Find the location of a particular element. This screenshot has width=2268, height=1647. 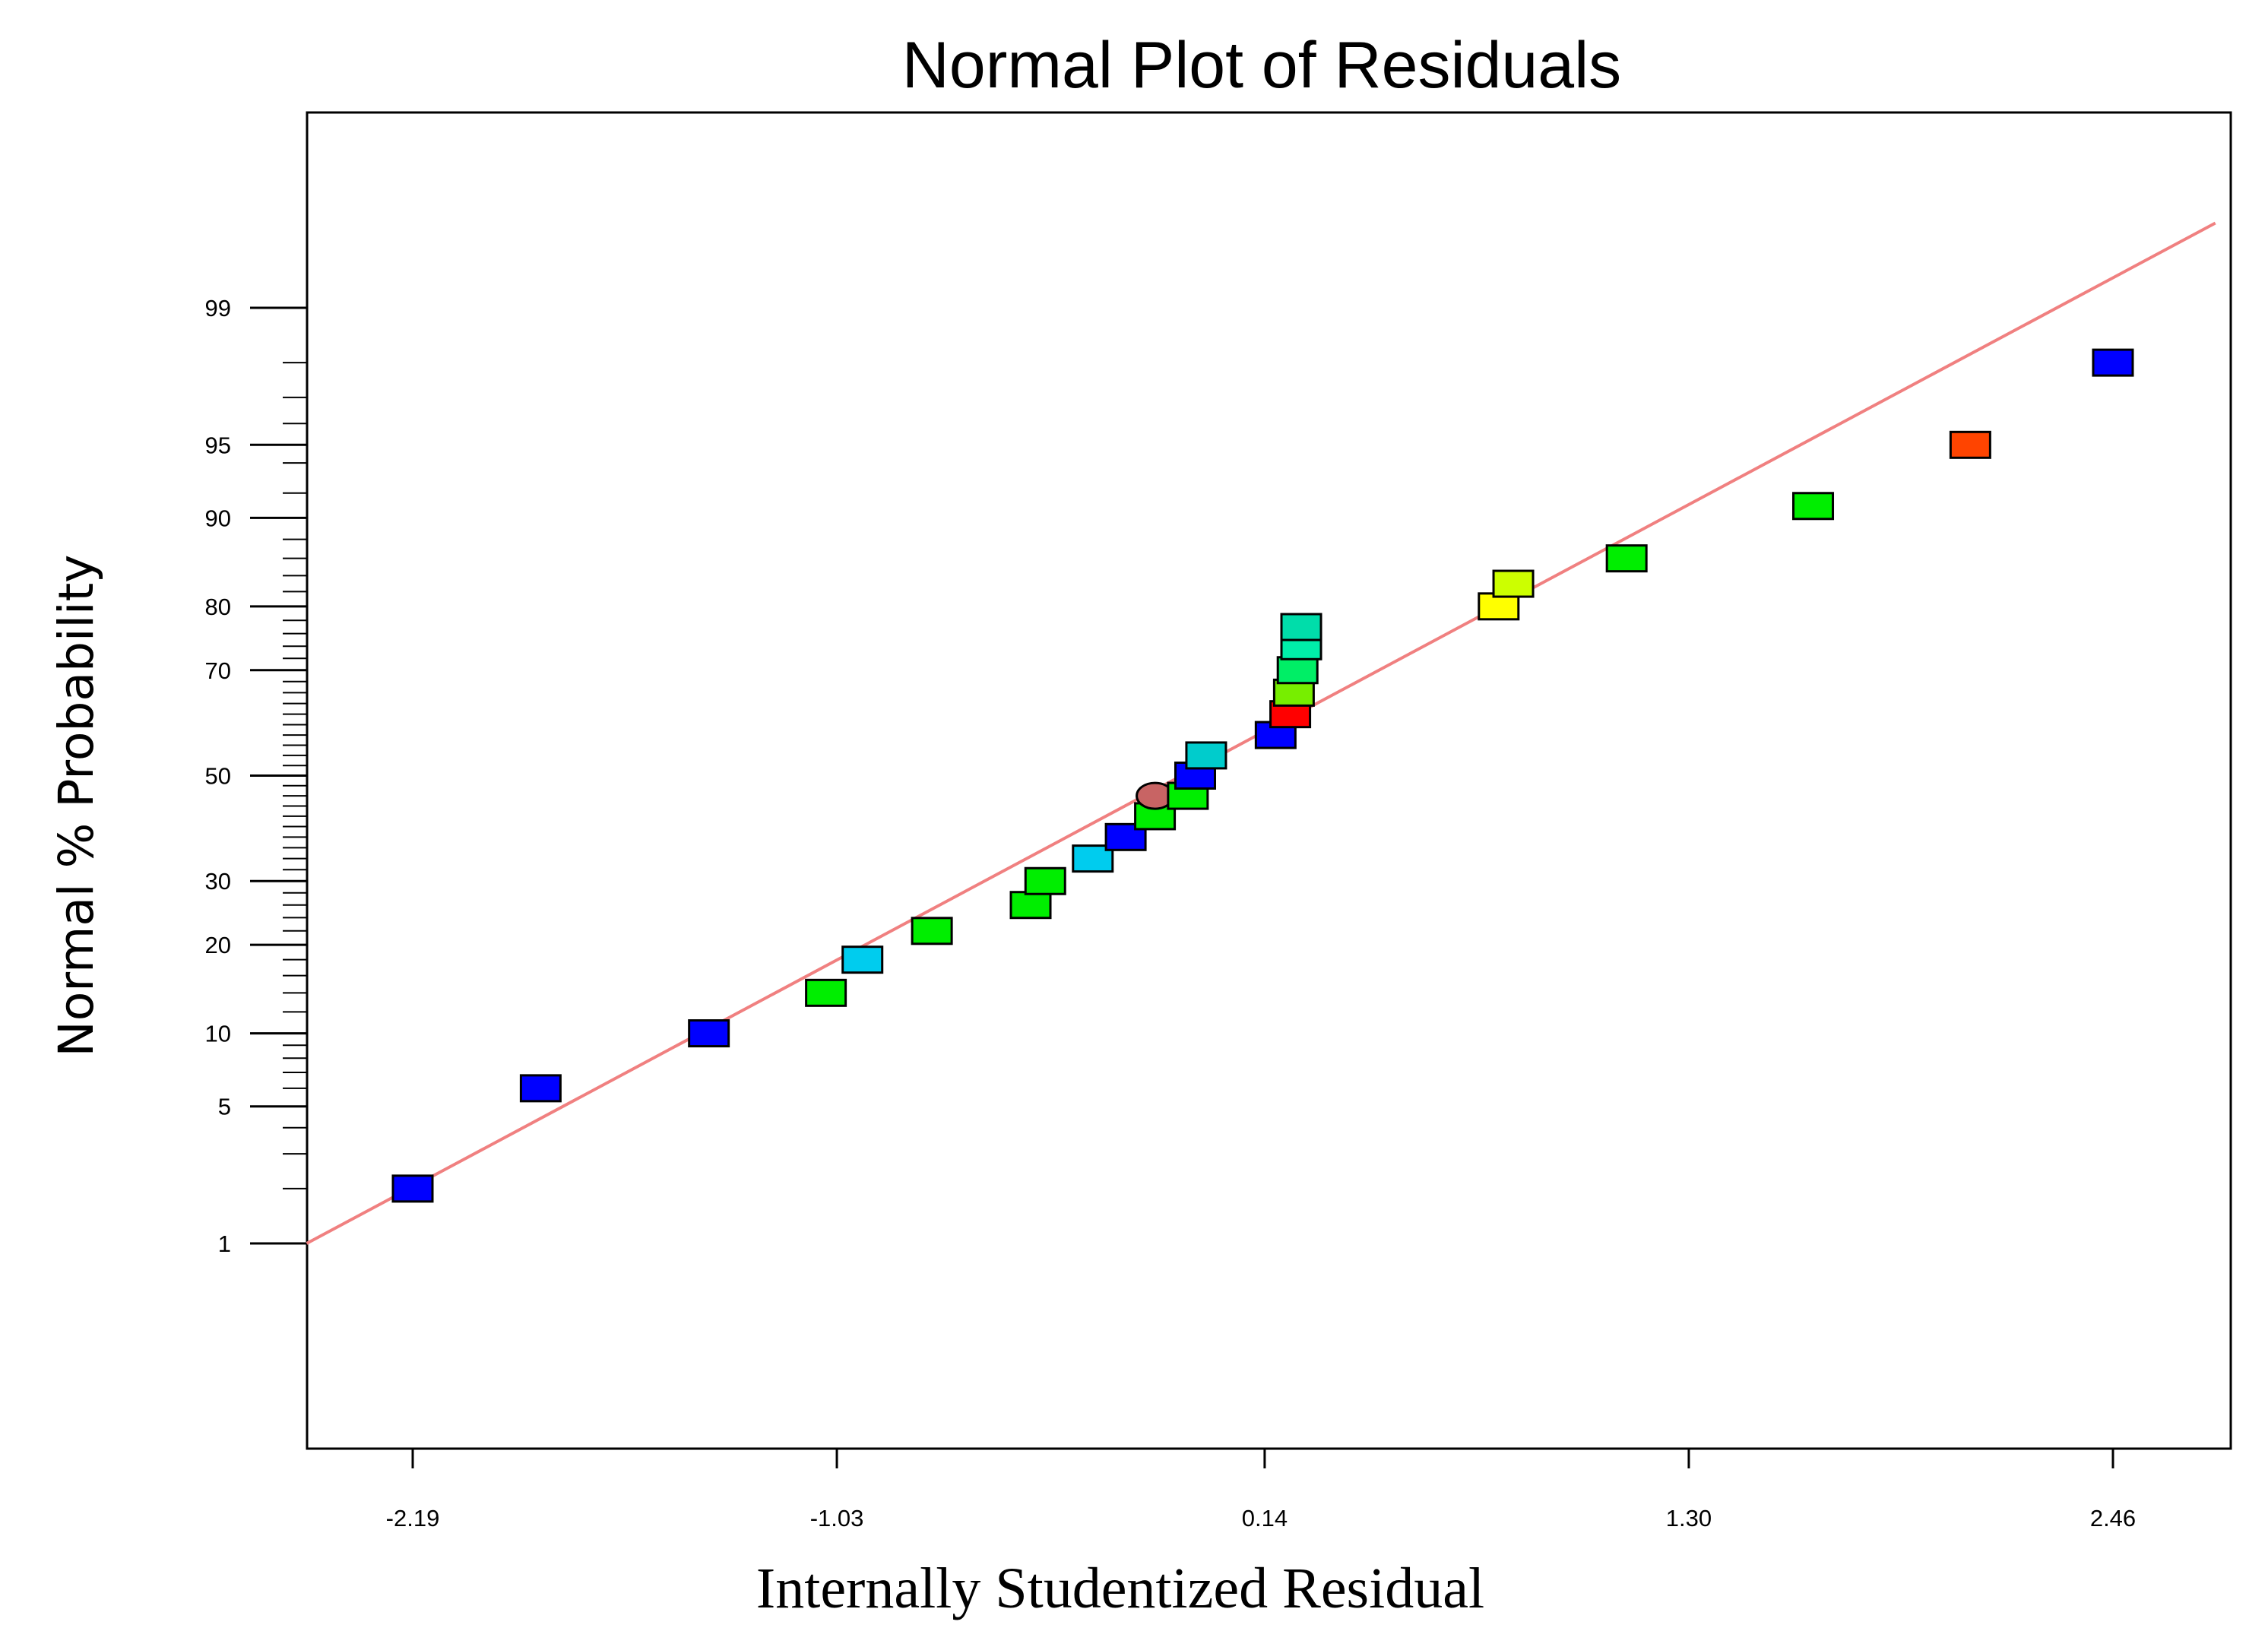

y-tick-label: 70 is located at coordinates (218, 670).